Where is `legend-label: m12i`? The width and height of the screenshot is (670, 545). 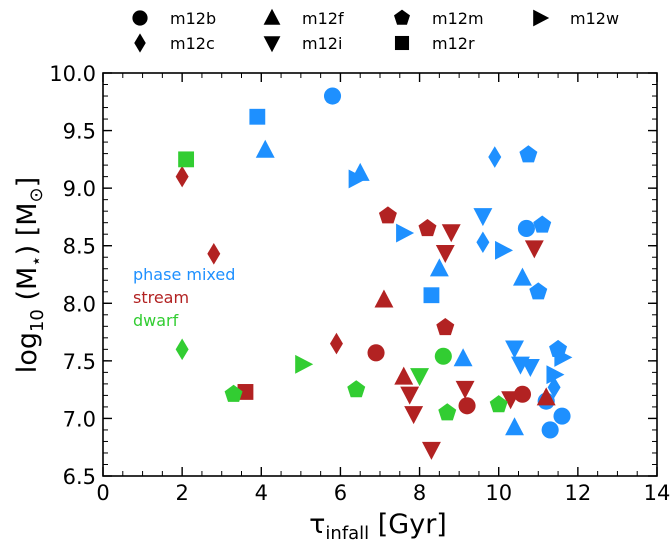 legend-label: m12i is located at coordinates (322, 43).